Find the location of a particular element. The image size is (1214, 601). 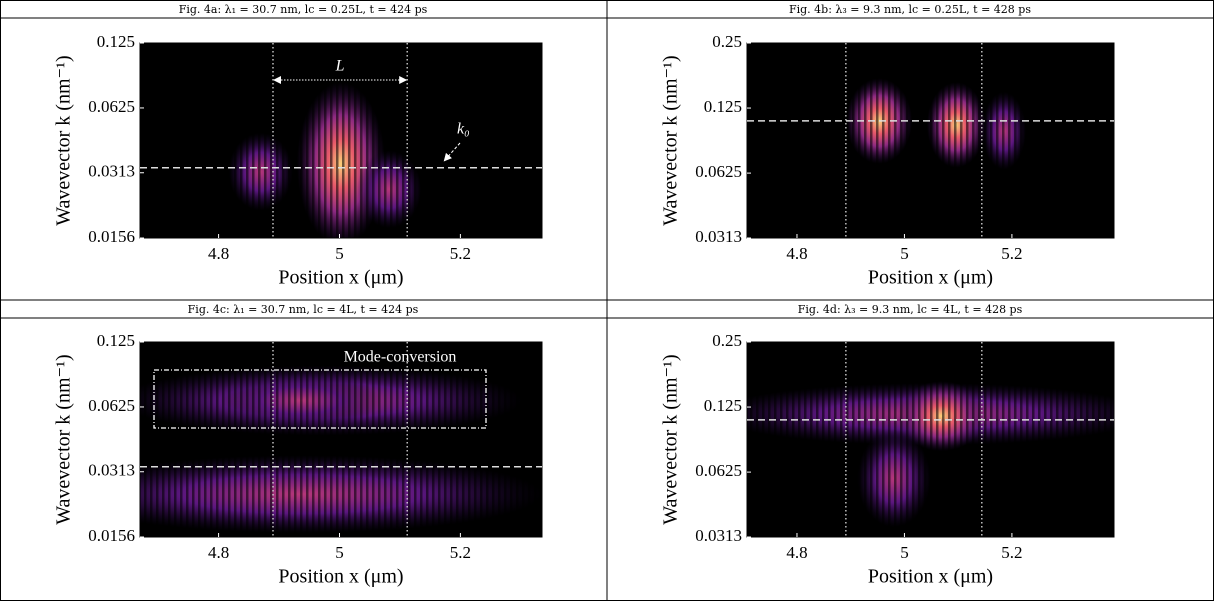

mode-box is located at coordinates (320, 399).